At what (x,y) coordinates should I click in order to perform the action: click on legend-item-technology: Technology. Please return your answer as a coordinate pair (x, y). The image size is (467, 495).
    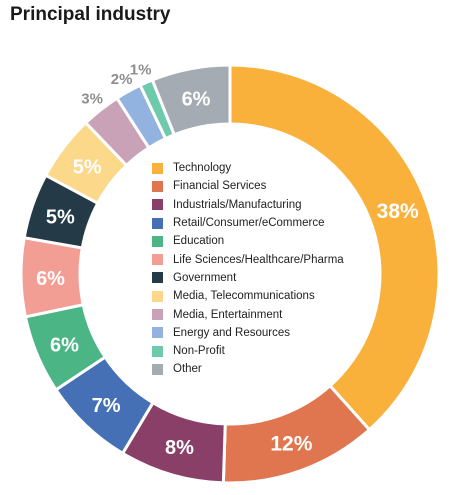
    Looking at the image, I should click on (248, 168).